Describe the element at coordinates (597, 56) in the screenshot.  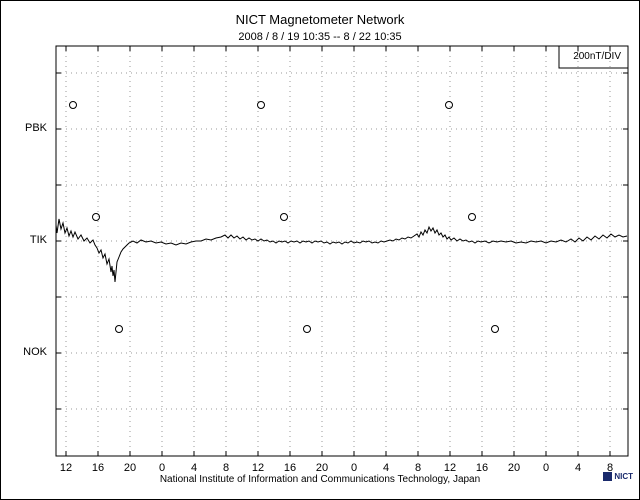
I see `scale-per-division-label: 200nT/DIV` at that location.